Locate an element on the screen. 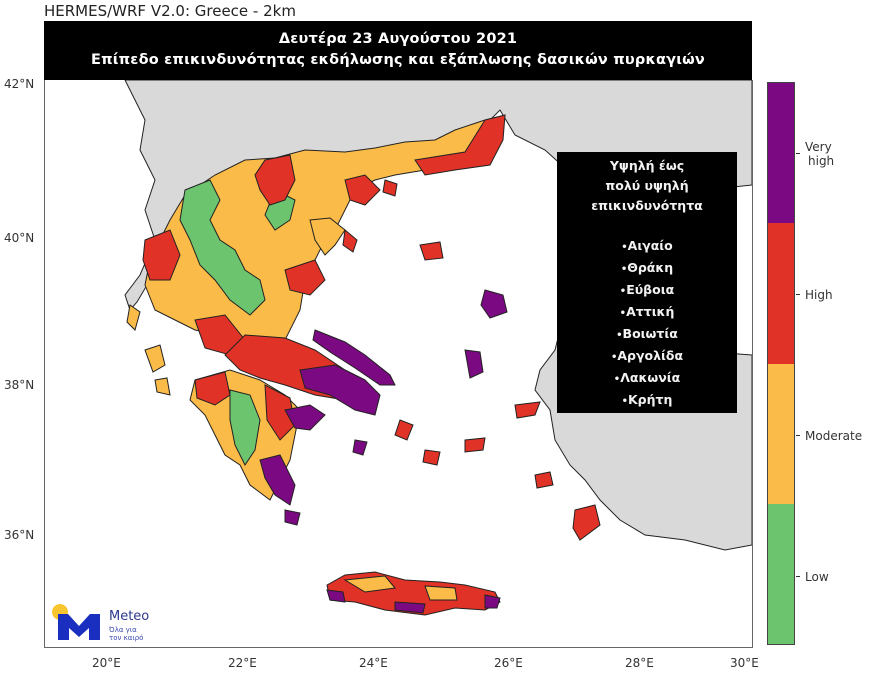 The width and height of the screenshot is (880, 691). region-crete: Κρήτη is located at coordinates (647, 401).